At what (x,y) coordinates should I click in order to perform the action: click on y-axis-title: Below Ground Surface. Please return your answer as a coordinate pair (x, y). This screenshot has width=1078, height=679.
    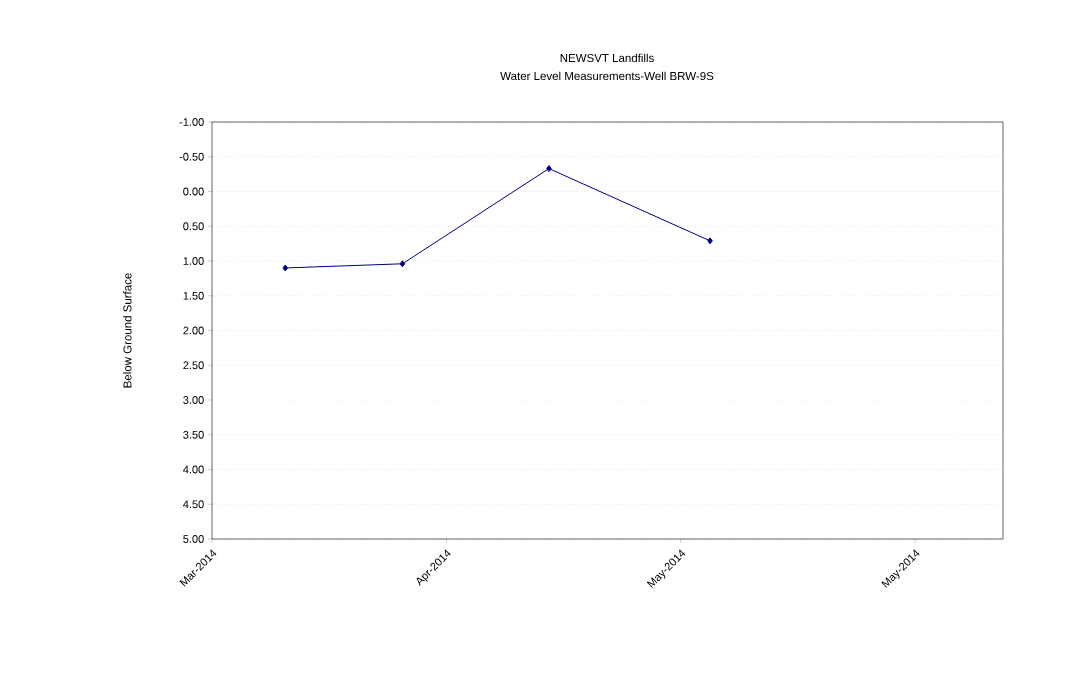
    Looking at the image, I should click on (127, 330).